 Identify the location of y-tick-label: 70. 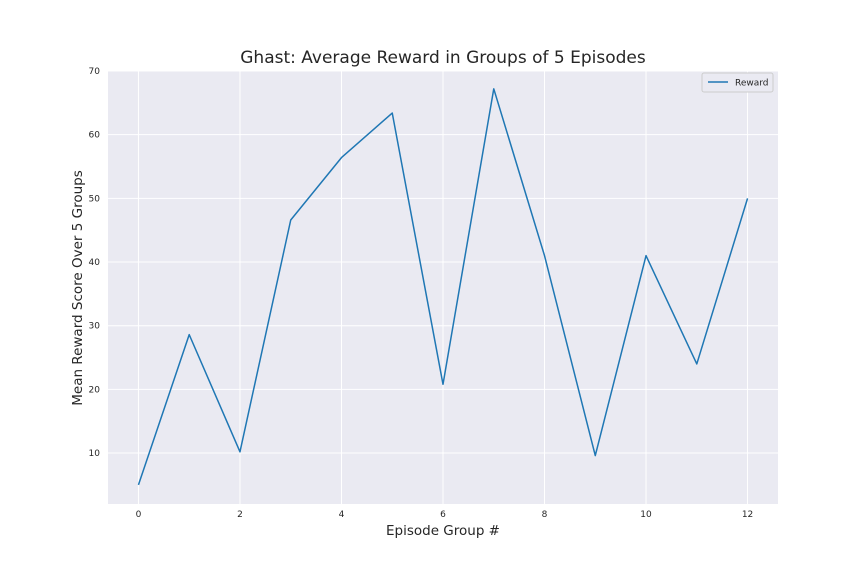
(95, 72).